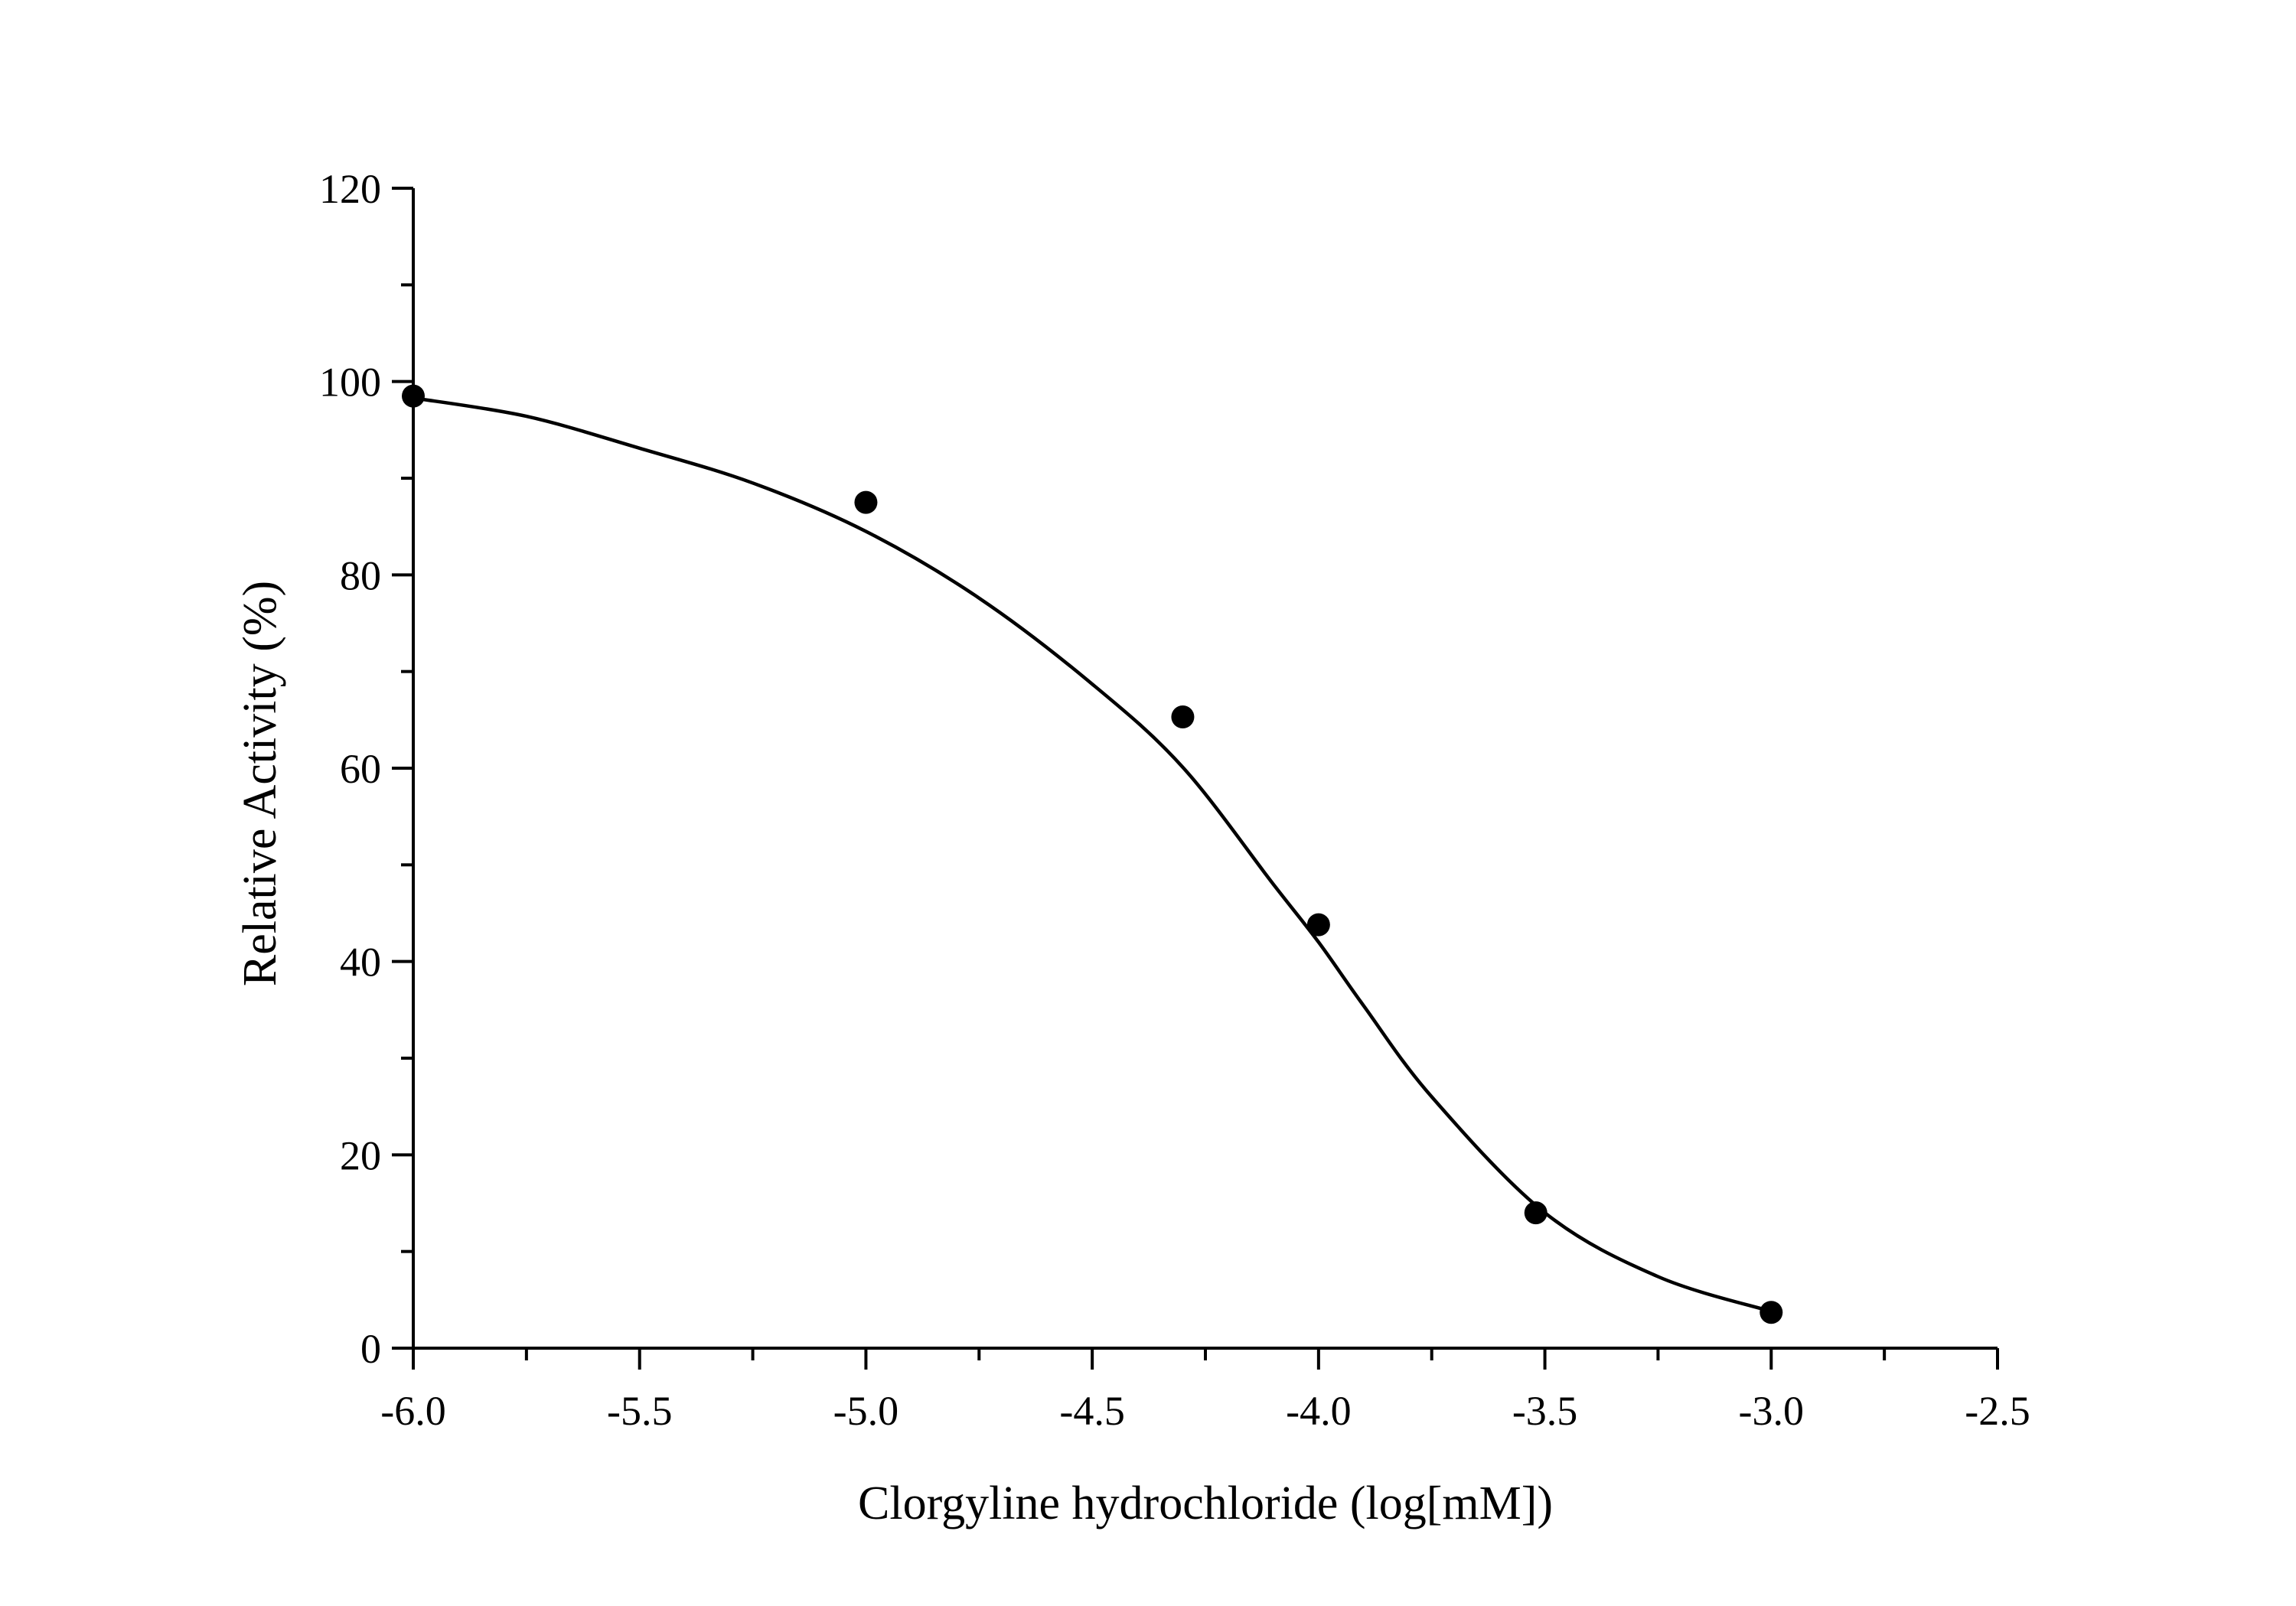 The width and height of the screenshot is (2296, 1606). What do you see at coordinates (350, 383) in the screenshot?
I see `y-tick-label: 100` at bounding box center [350, 383].